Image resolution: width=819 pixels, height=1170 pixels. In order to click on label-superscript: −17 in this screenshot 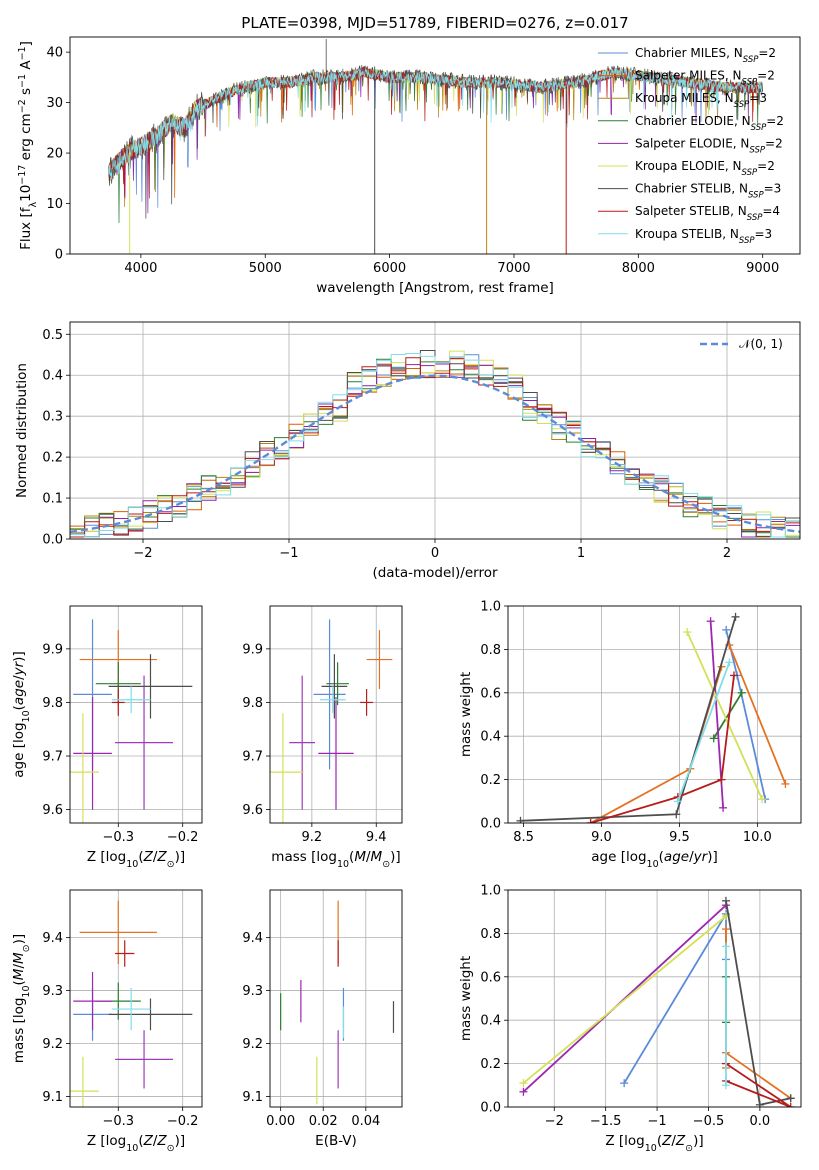, I will do `click(22, 175)`.